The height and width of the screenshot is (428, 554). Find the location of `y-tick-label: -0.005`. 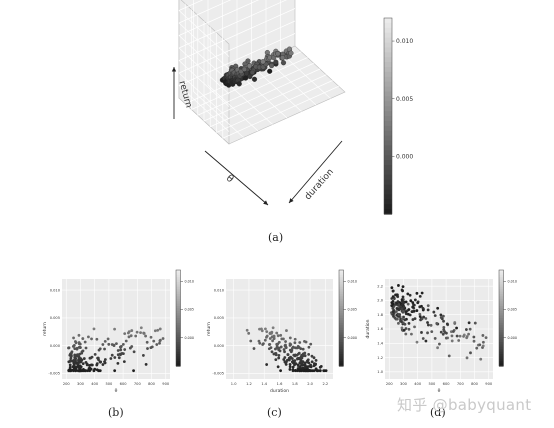

y-tick-label: -0.005 is located at coordinates (218, 374).